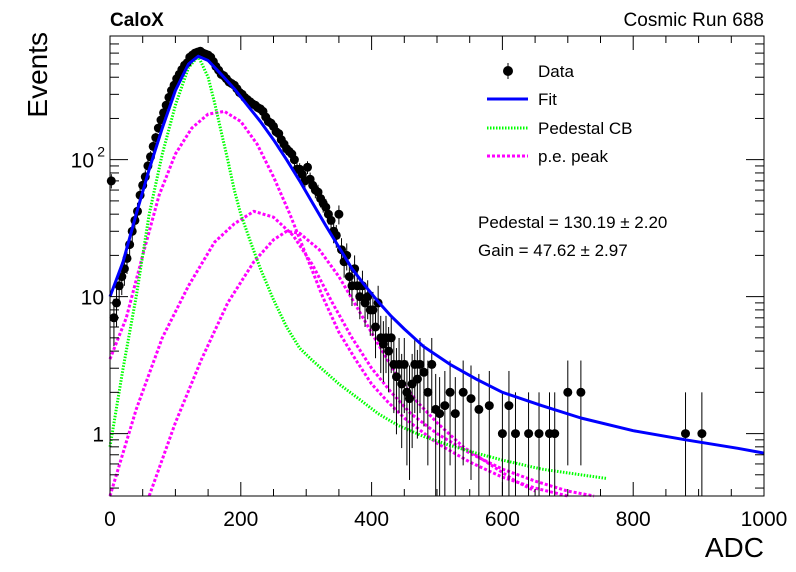 The height and width of the screenshot is (572, 796). Describe the element at coordinates (110, 519) in the screenshot. I see `x-tick-label: 0` at that location.